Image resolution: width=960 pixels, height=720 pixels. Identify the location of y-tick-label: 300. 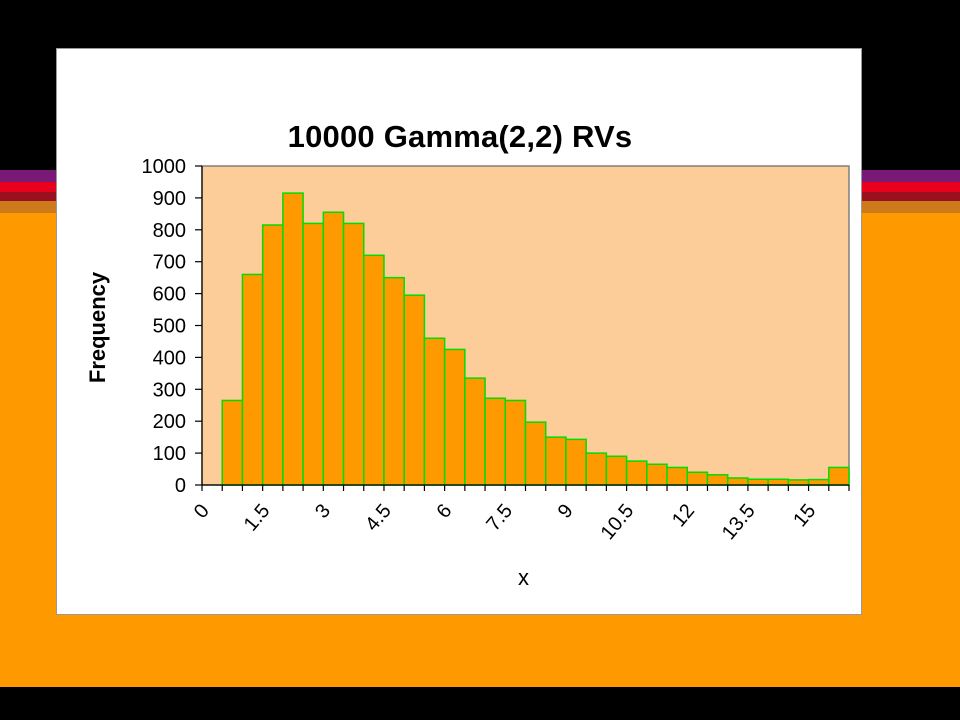
(169, 390).